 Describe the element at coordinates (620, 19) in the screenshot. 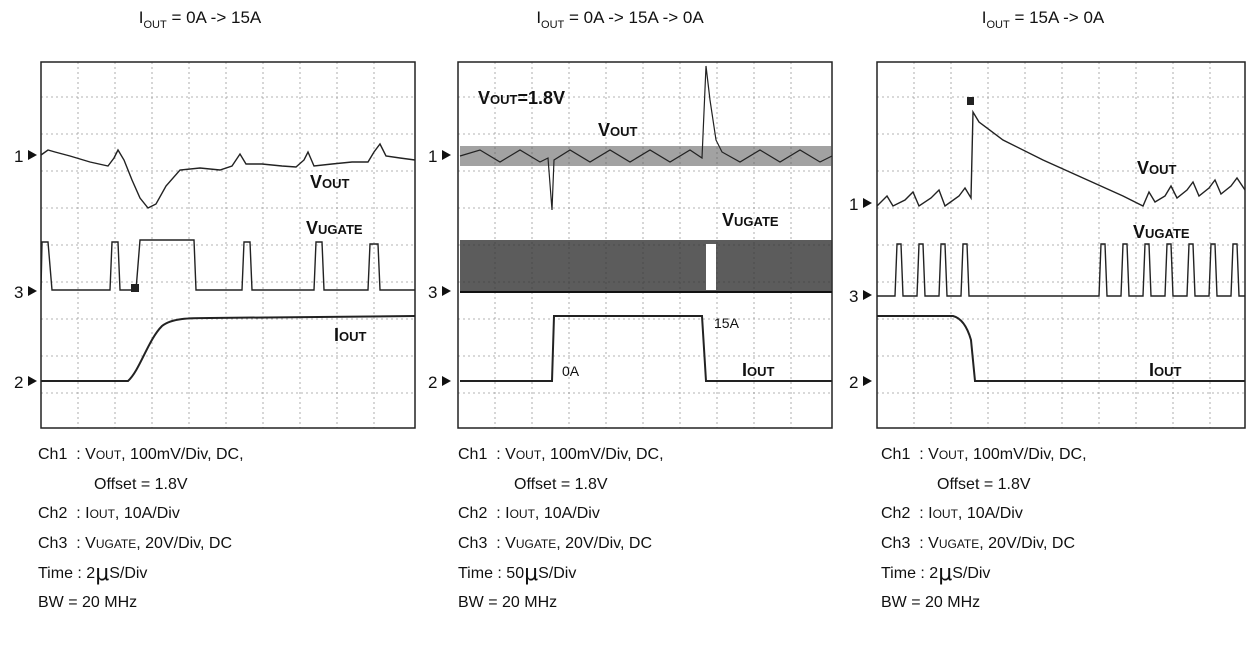

I see `scope-title: IOUT = 0A -> 15A -> 0A` at that location.